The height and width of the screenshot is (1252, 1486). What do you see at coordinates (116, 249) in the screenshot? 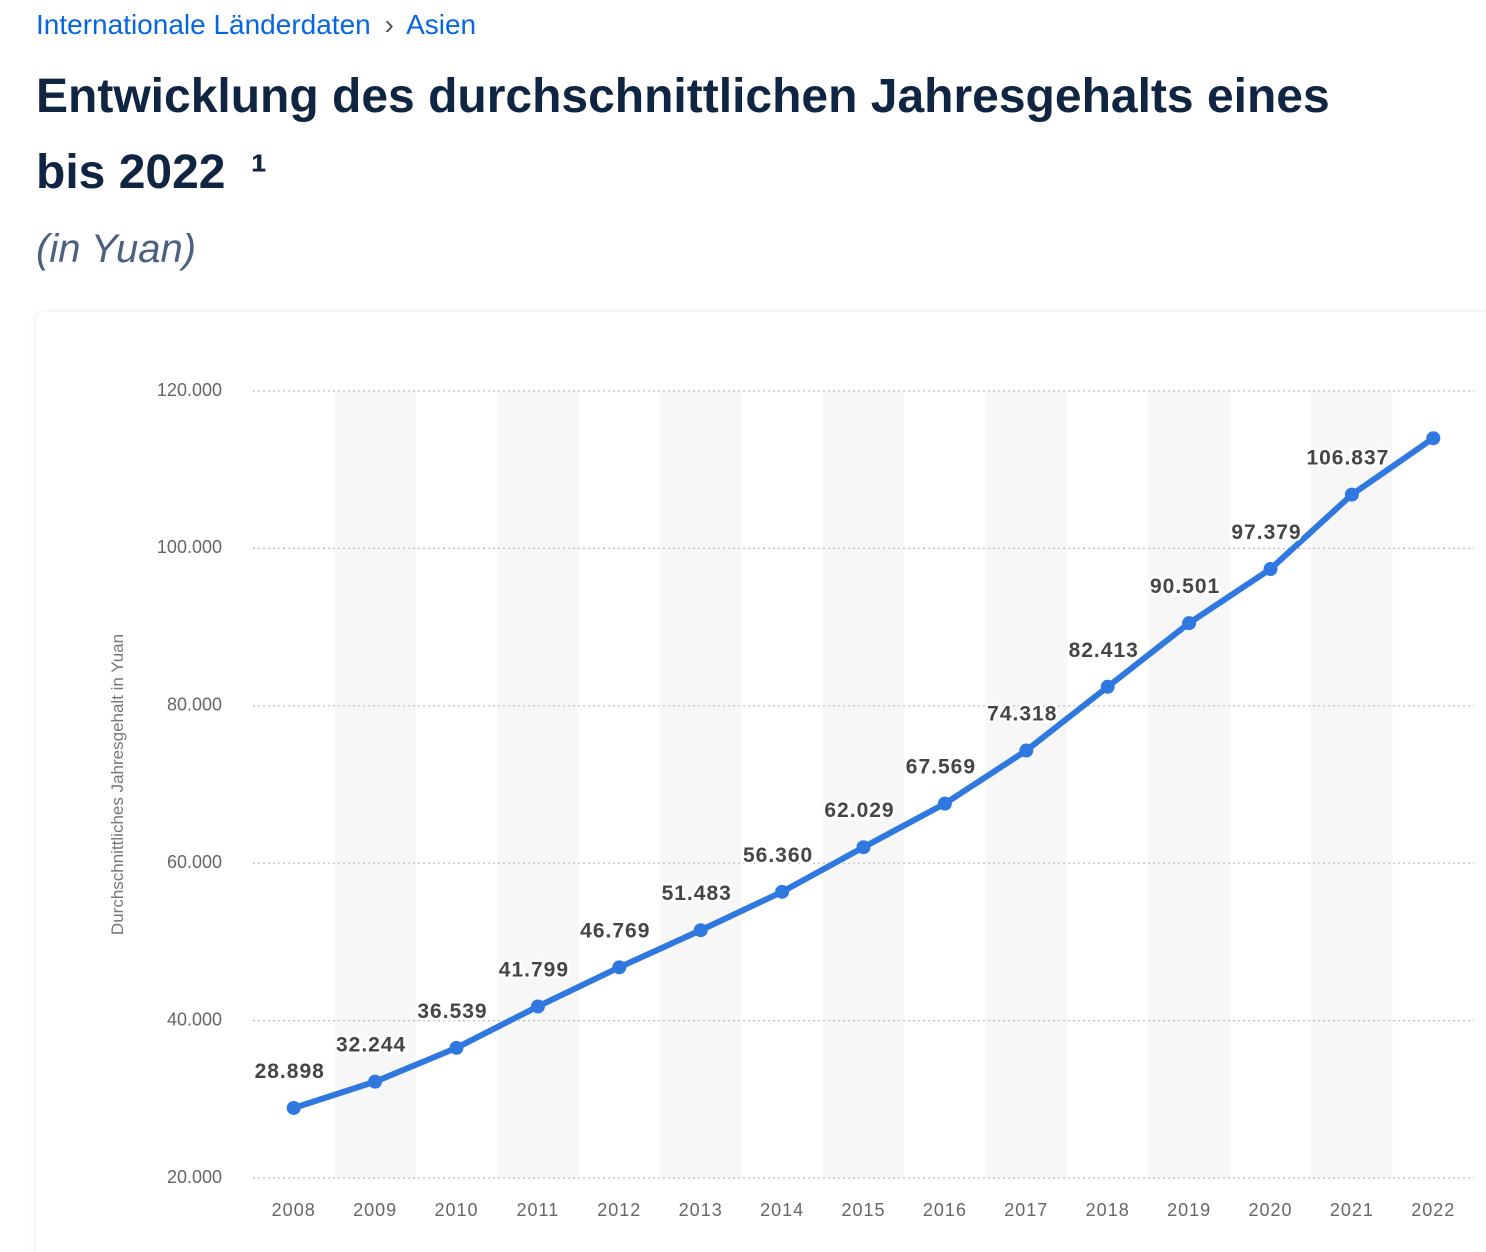
I see `subtitle: (in Yuan)` at bounding box center [116, 249].